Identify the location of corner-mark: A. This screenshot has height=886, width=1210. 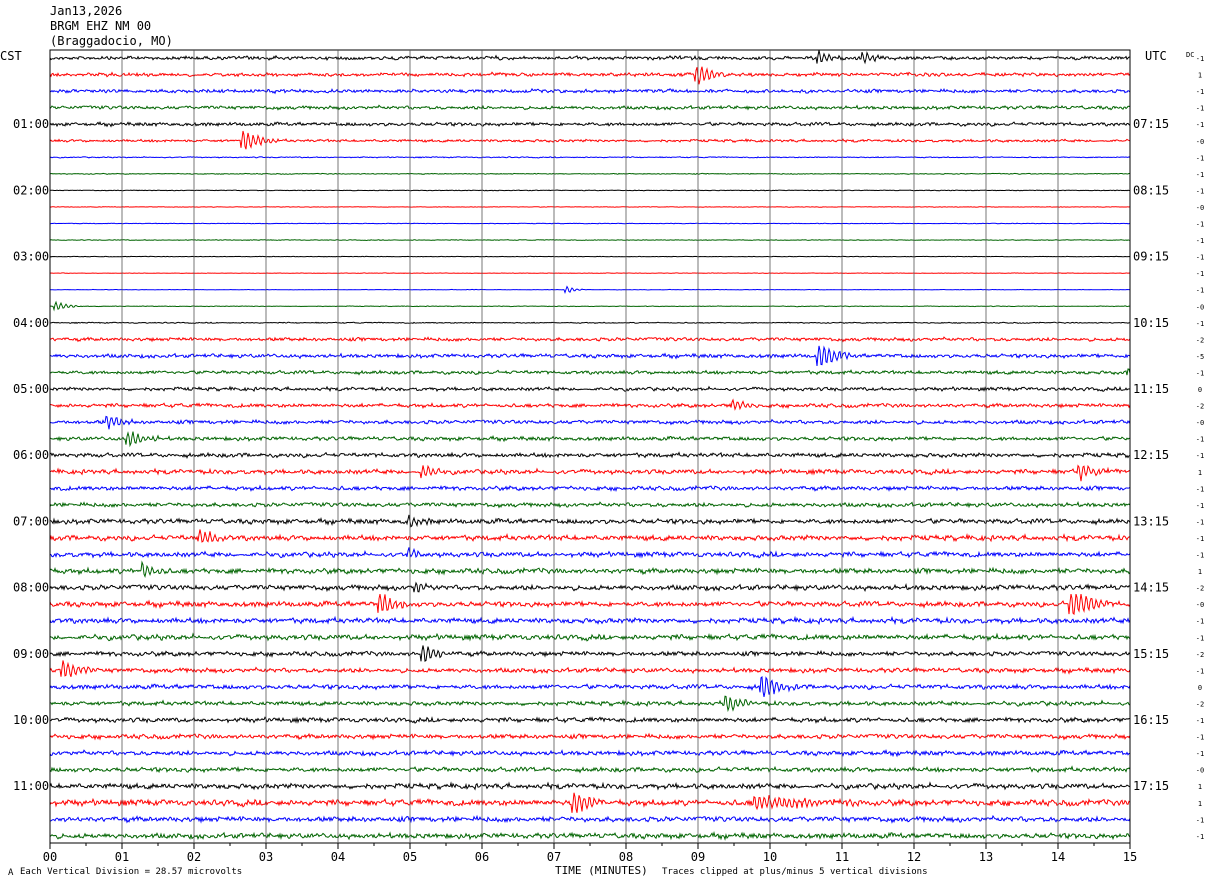
(11, 873).